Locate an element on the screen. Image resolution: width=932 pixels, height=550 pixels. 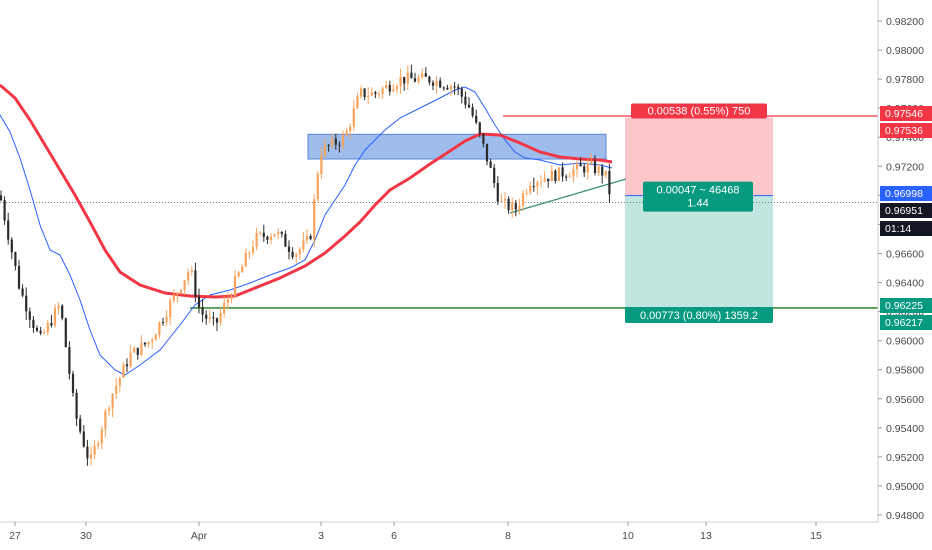
stop-label-box is located at coordinates (699, 111).